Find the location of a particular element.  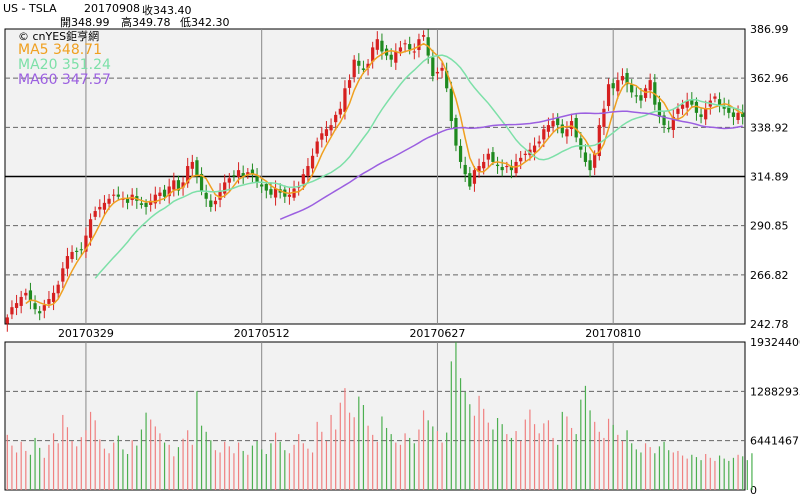

volume-tick-label: 6441467 is located at coordinates (774, 441).